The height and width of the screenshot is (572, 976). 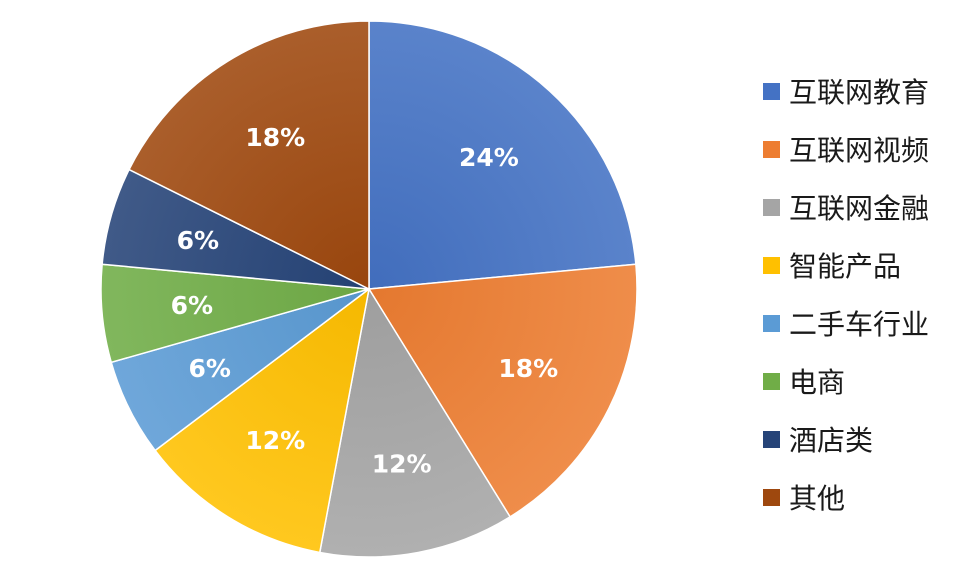 What do you see at coordinates (528, 368) in the screenshot?
I see `slice-2-data-label: 18%` at bounding box center [528, 368].